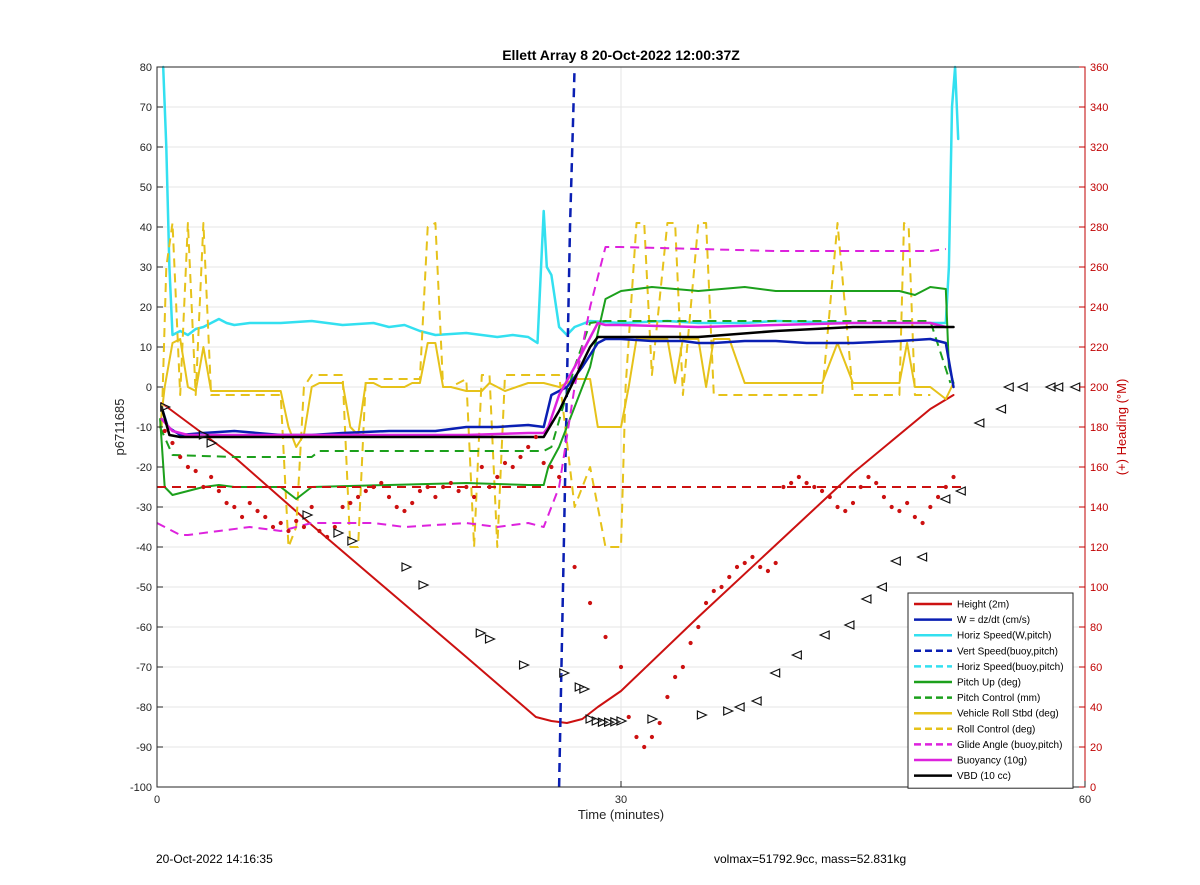 The width and height of the screenshot is (1200, 885). Describe the element at coordinates (1099, 508) in the screenshot. I see `y2-tick-label: 140` at that location.